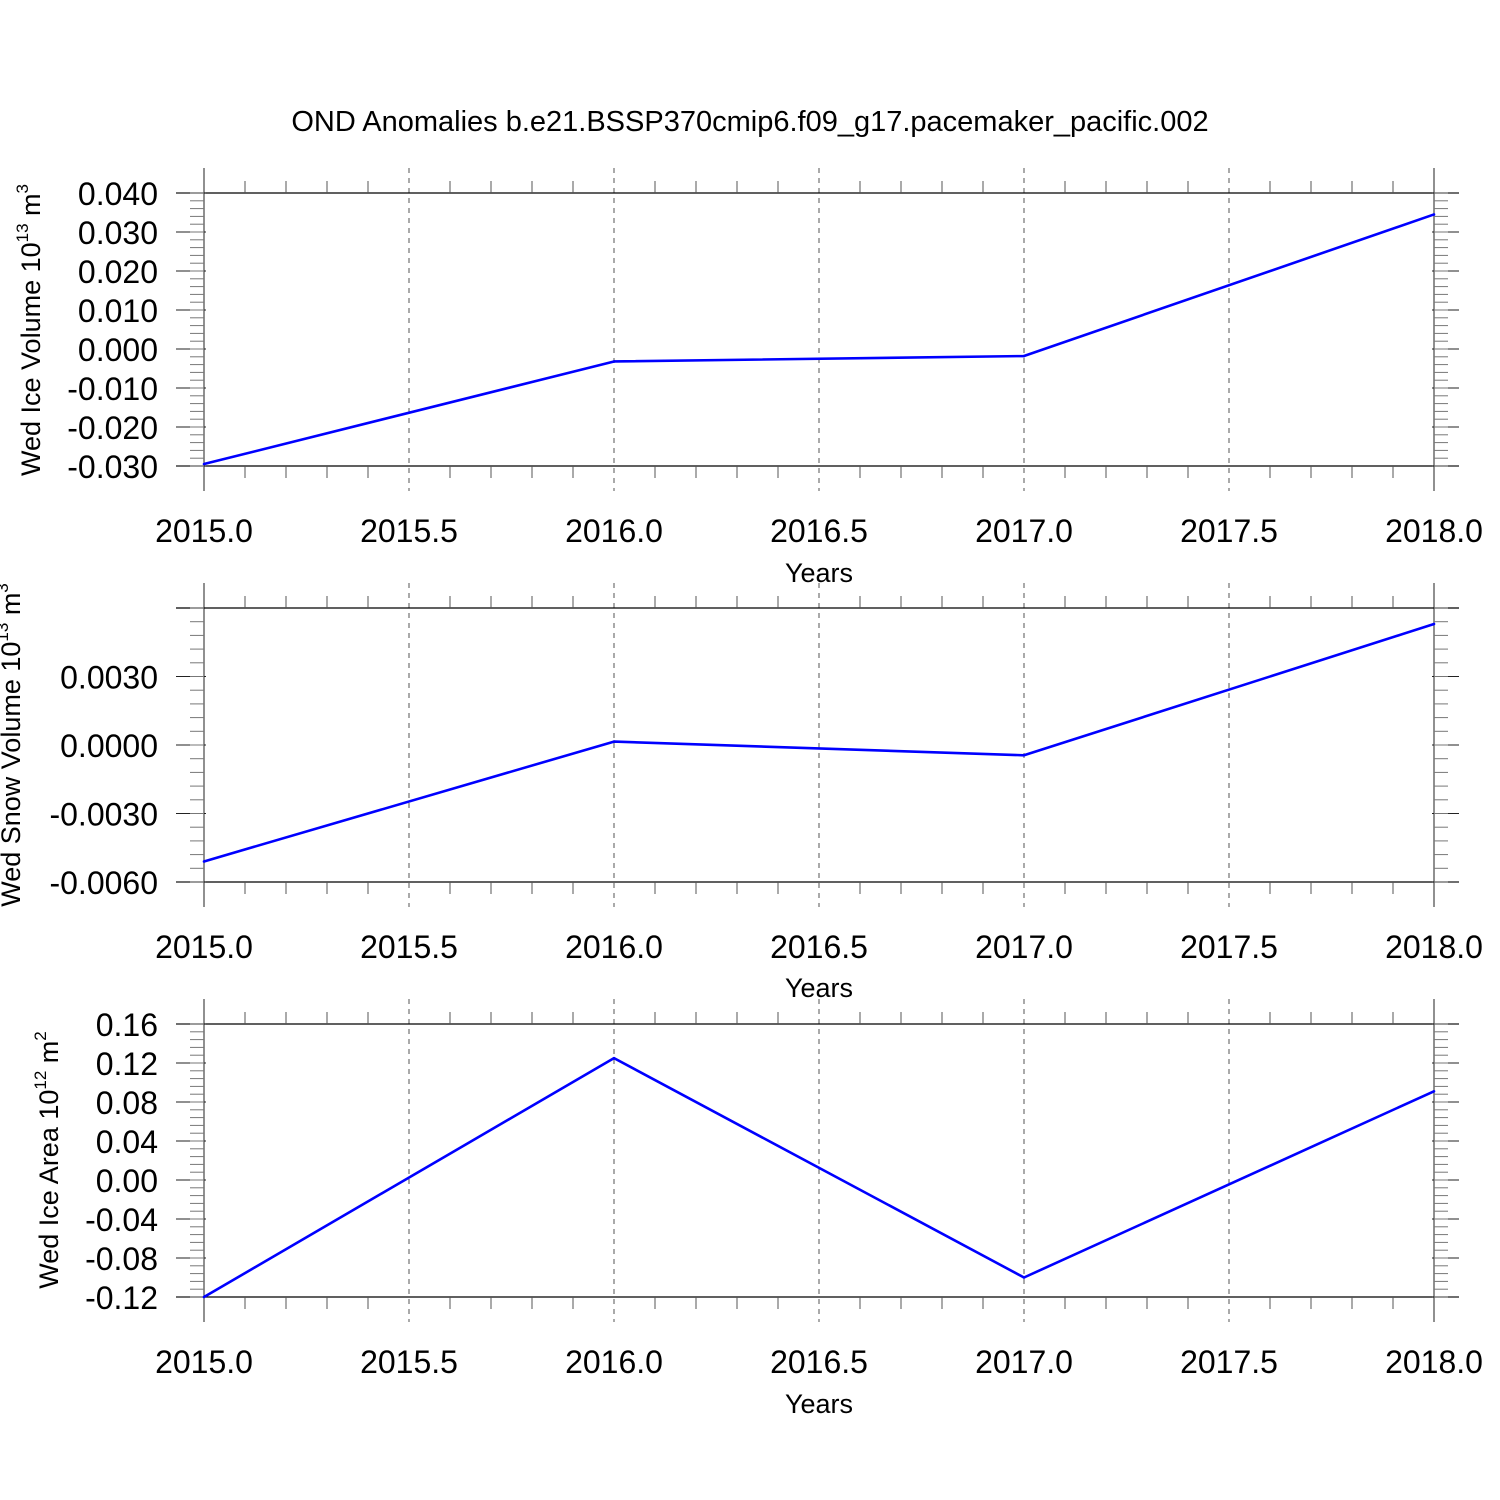 The image size is (1500, 1500). What do you see at coordinates (31, 359) in the screenshot?
I see `y-axis-title-part: Wed Ice Volume 10` at bounding box center [31, 359].